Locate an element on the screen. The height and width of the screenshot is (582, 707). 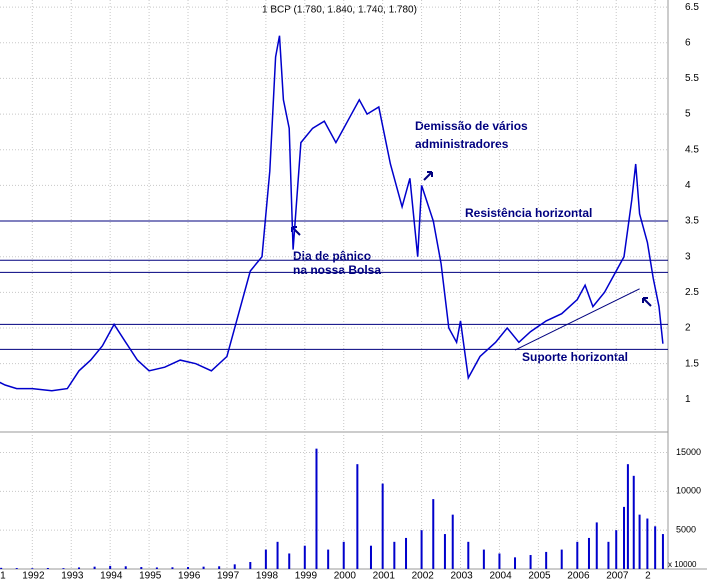
x-tick-label: 2006 is located at coordinates (578, 576).